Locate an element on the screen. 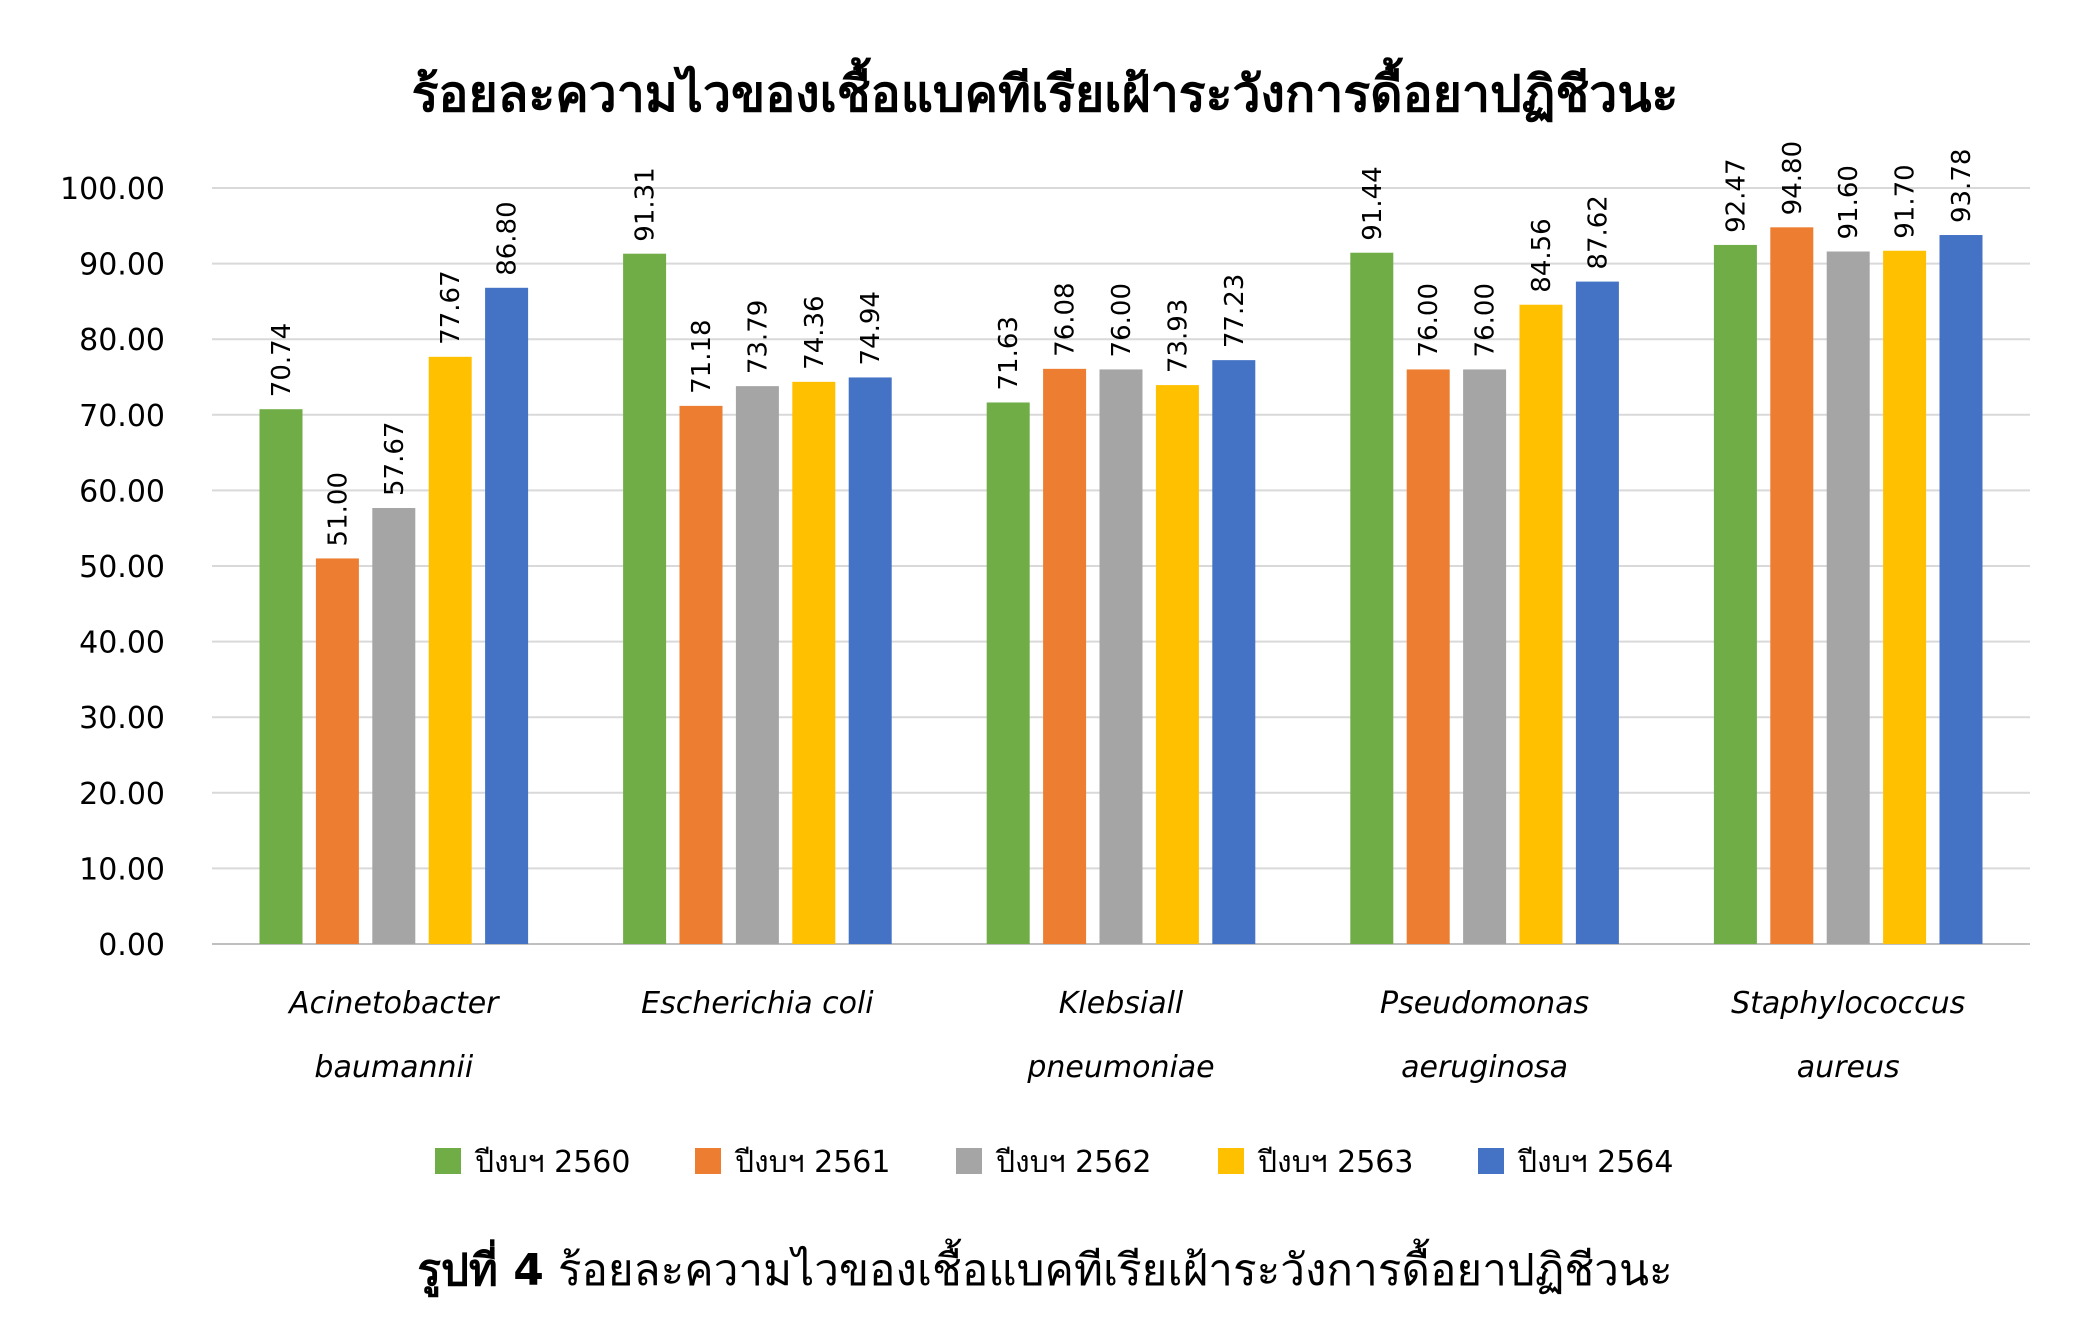 Image resolution: width=2090 pixels, height=1342 pixels. data-label: 74.36 is located at coordinates (815, 332).